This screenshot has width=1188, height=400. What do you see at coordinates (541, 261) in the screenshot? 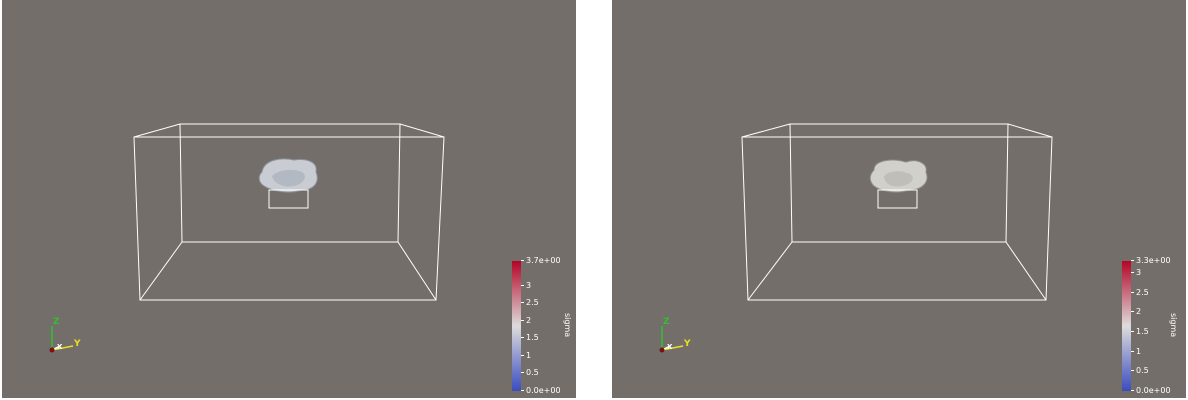
I see `colorbar-tick-label: 3.7e+00` at bounding box center [541, 261].